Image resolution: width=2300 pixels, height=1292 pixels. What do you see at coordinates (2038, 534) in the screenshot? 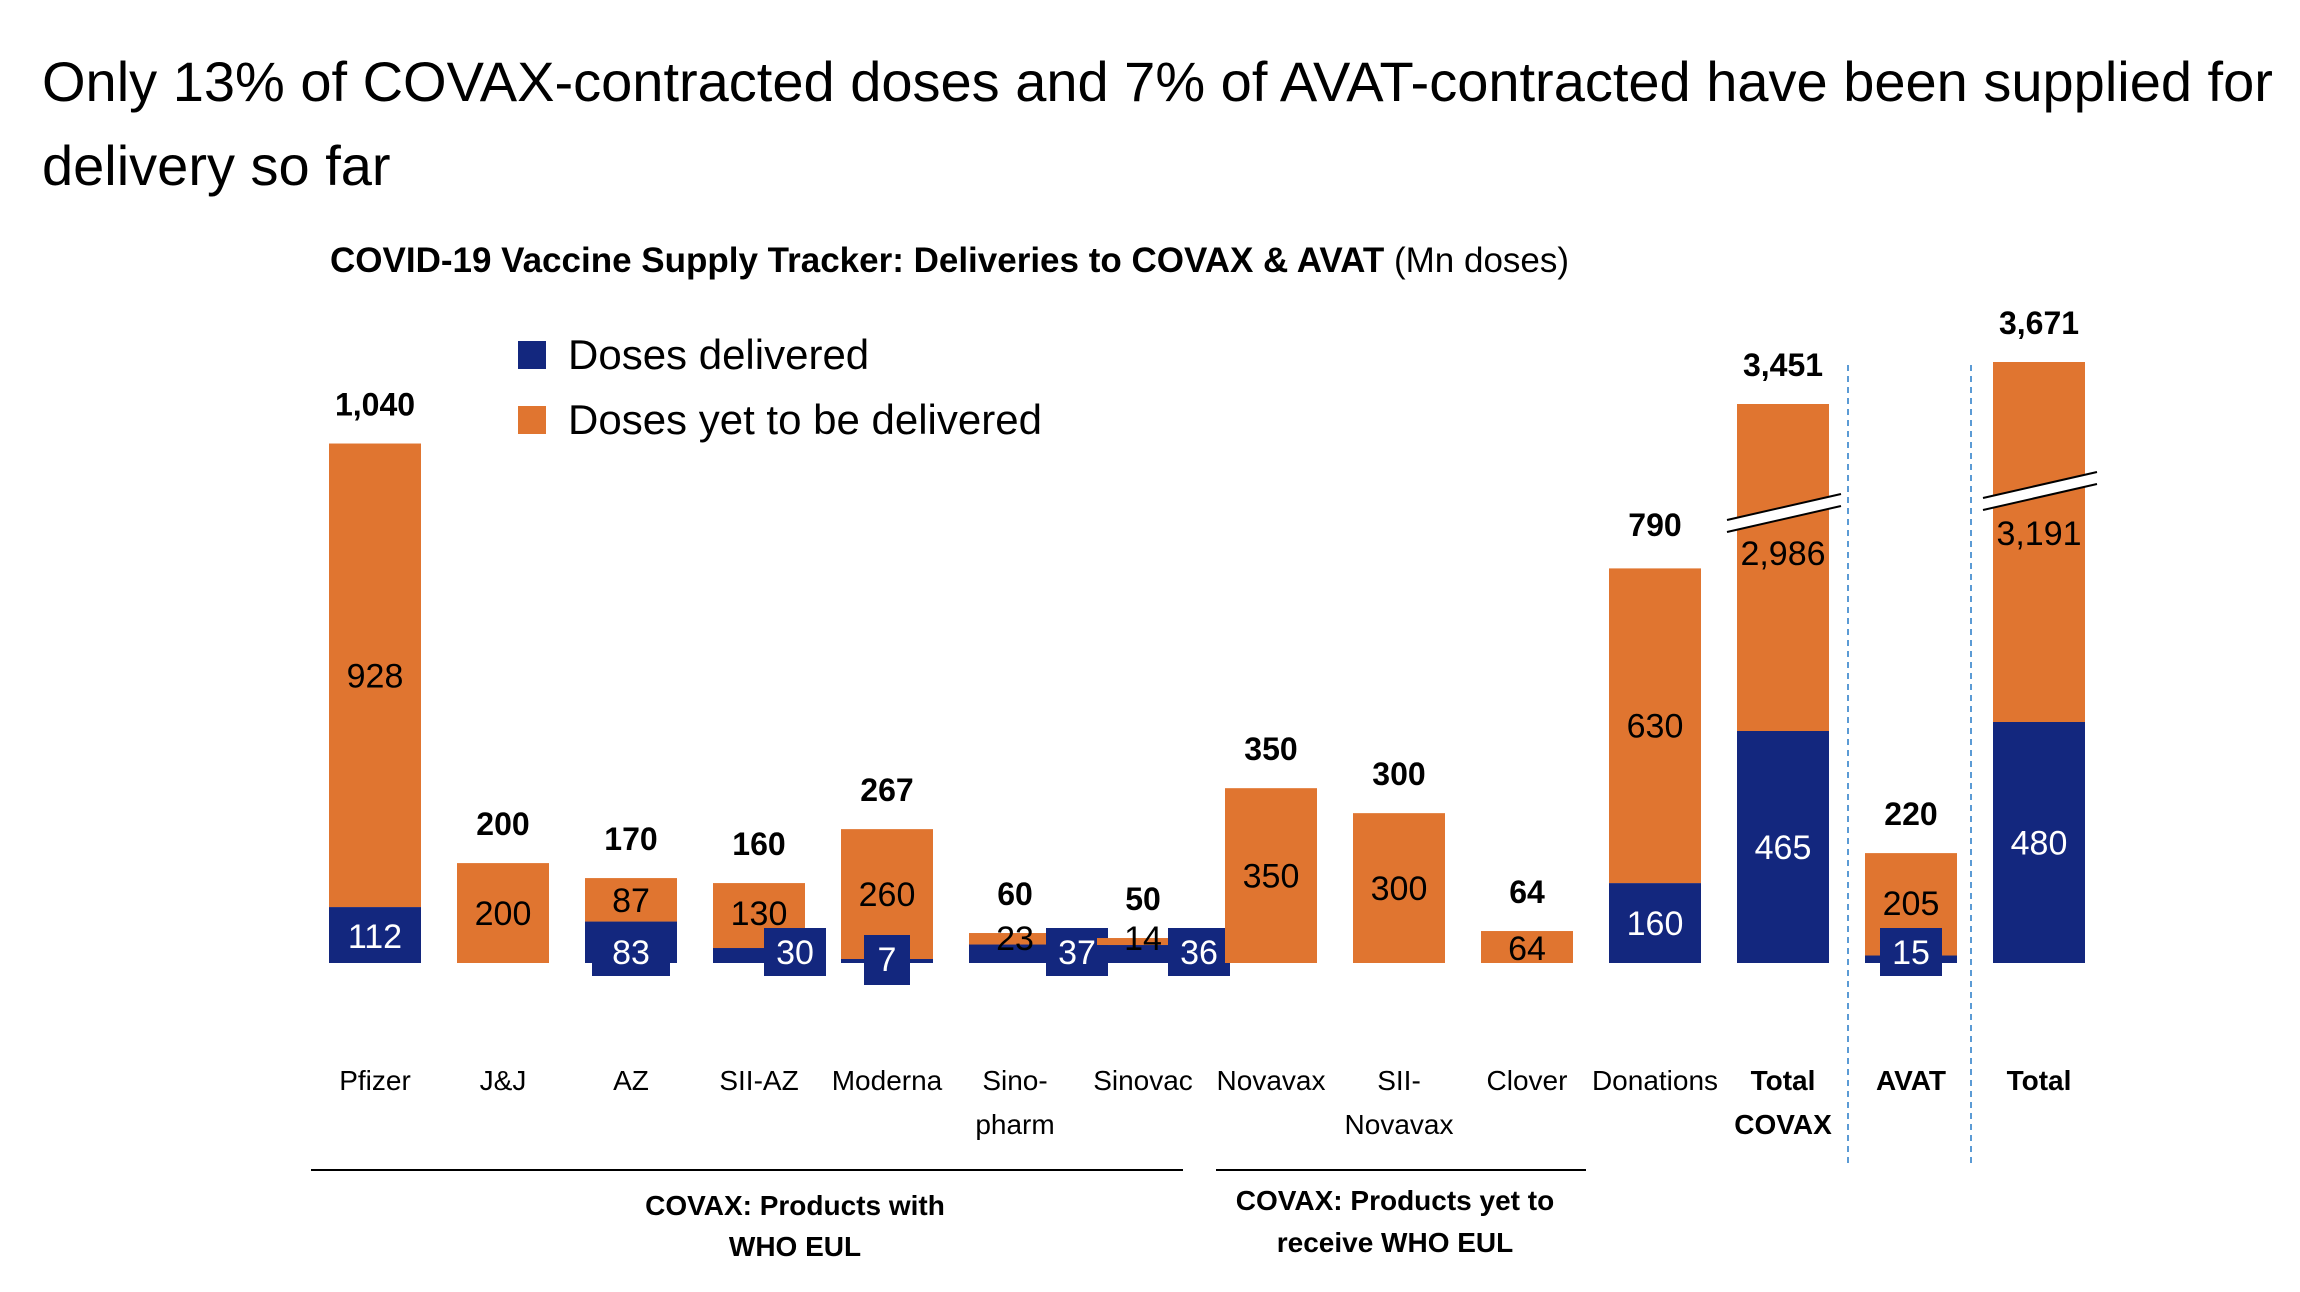
I see `remaining-value-13: 3,191` at bounding box center [2038, 534].